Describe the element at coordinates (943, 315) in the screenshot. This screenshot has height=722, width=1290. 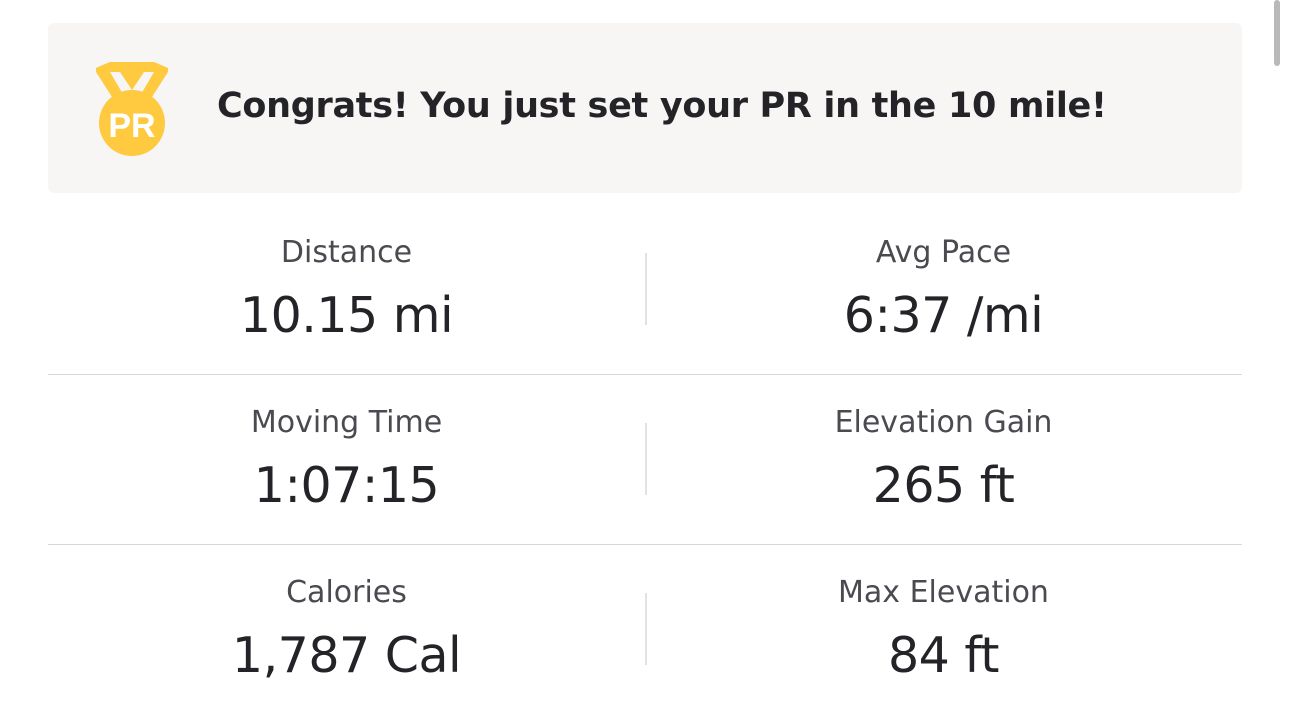
I see `stat-value: 6:37 /mi` at that location.